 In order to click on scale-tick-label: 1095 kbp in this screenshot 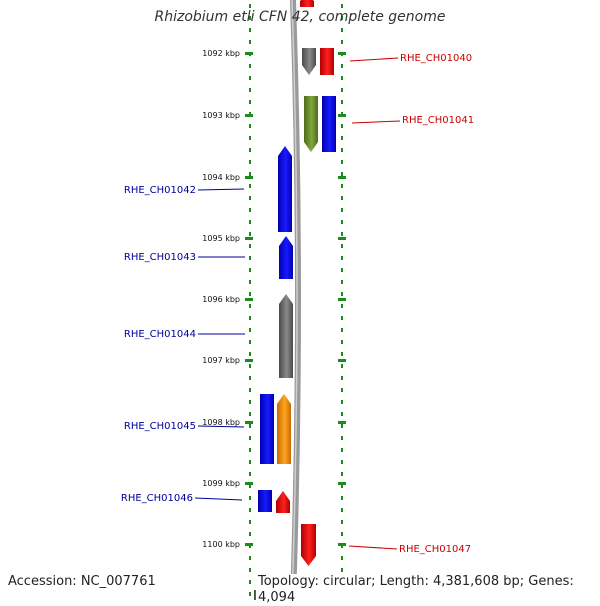, I will do `click(221, 238)`.